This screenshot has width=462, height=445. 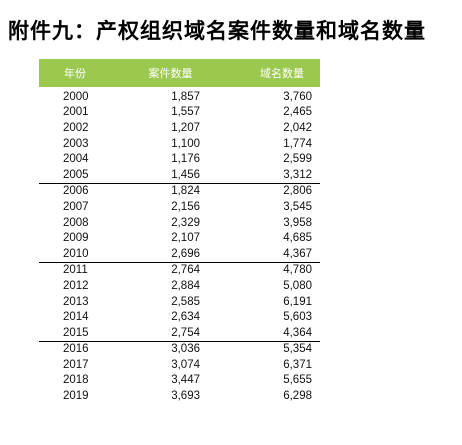 What do you see at coordinates (76, 238) in the screenshot?
I see `cell-year: 2009` at bounding box center [76, 238].